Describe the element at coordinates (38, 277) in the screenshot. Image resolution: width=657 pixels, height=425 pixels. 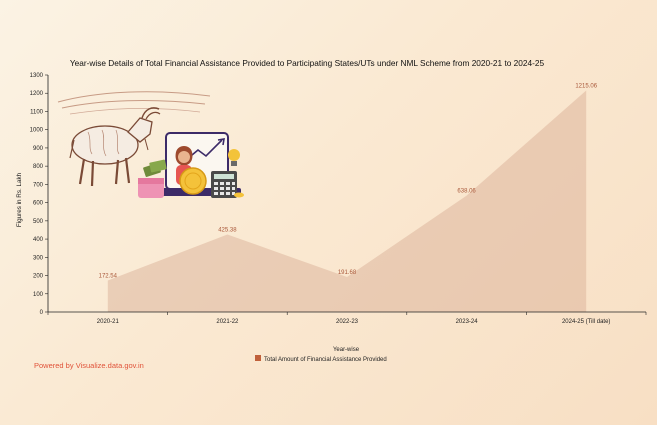
I see `y-tick-label: 200` at that location.